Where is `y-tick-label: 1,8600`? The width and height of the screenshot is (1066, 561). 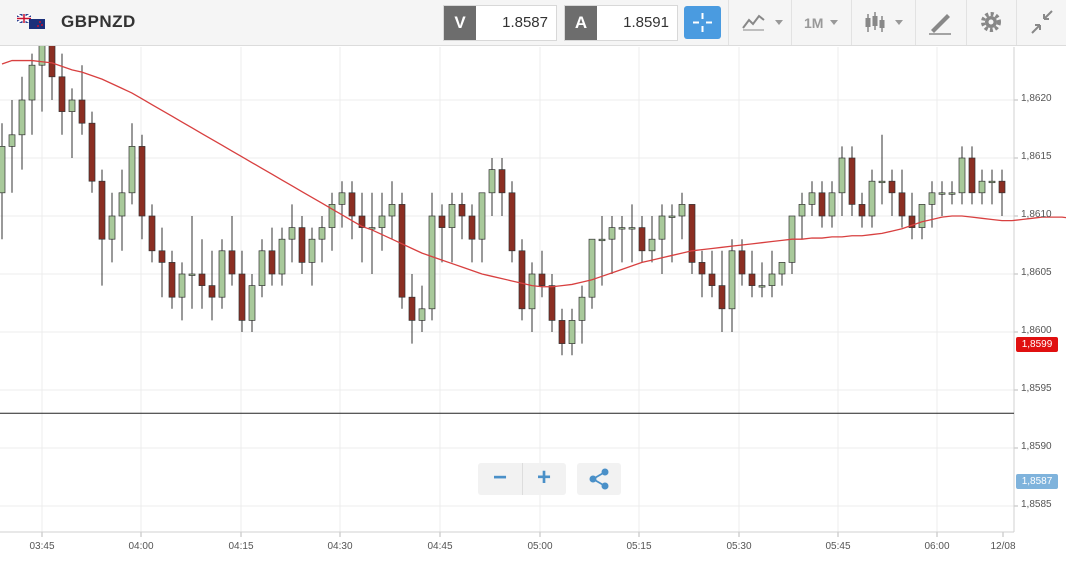 y-tick-label: 1,8600 is located at coordinates (1036, 330).